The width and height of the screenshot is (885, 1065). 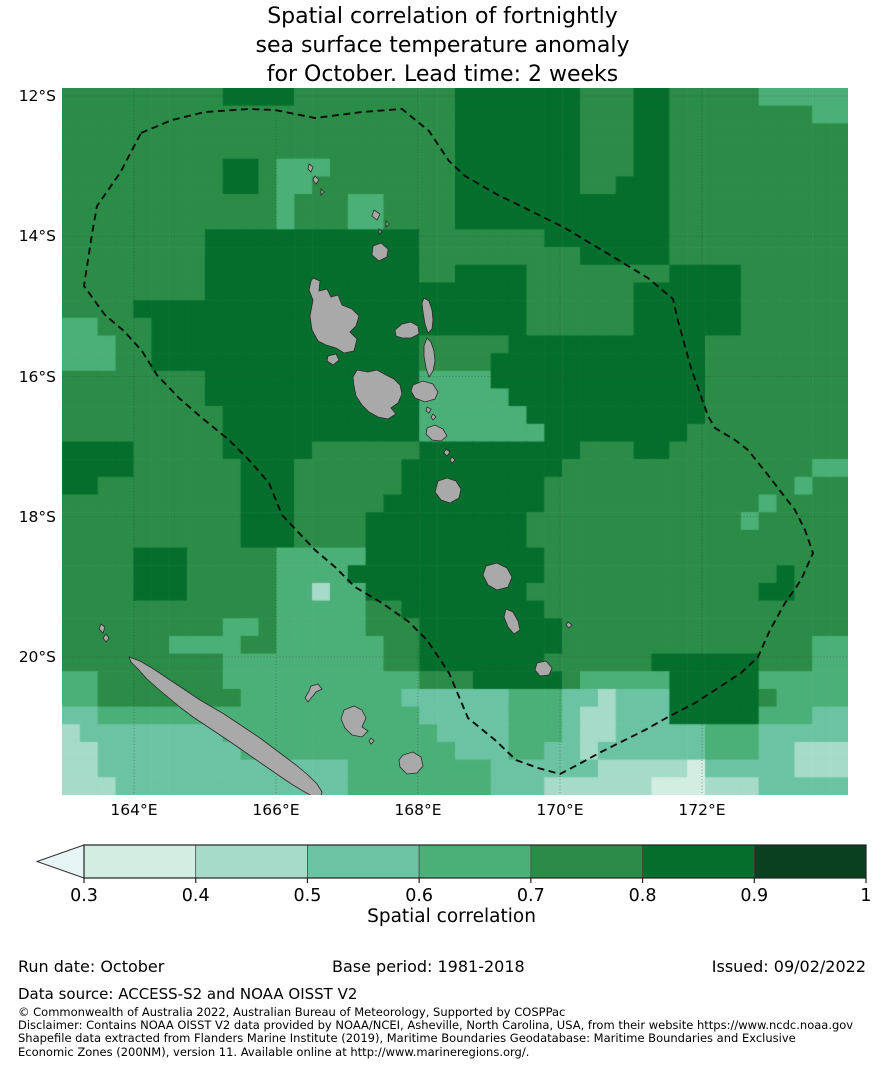 What do you see at coordinates (37, 236) in the screenshot?
I see `y-tick-label: 14°S` at bounding box center [37, 236].